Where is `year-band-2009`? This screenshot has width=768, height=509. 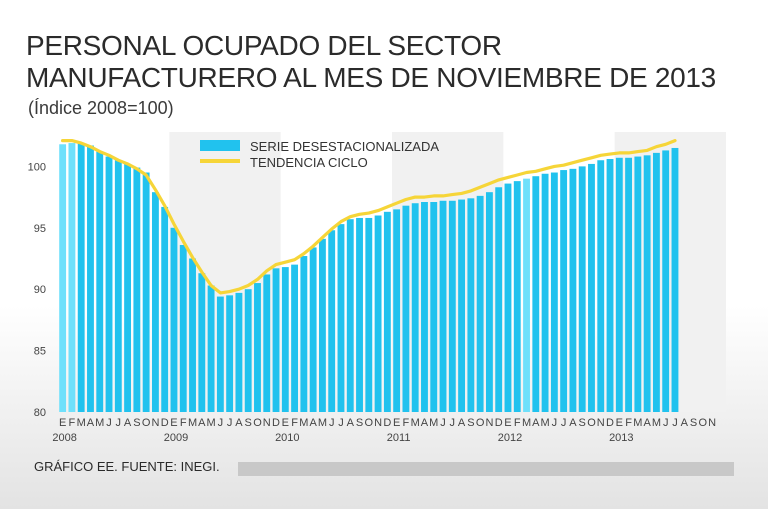 year-band-2009 is located at coordinates (225, 272).